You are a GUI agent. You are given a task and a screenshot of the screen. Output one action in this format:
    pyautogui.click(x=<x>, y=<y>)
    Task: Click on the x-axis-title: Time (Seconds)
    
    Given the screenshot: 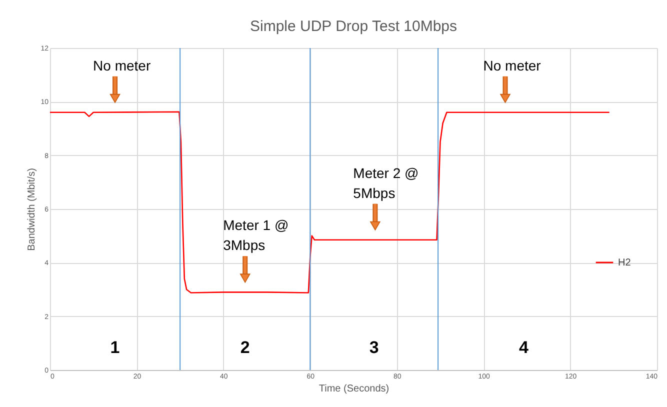 What is the action you would take?
    pyautogui.click(x=354, y=389)
    